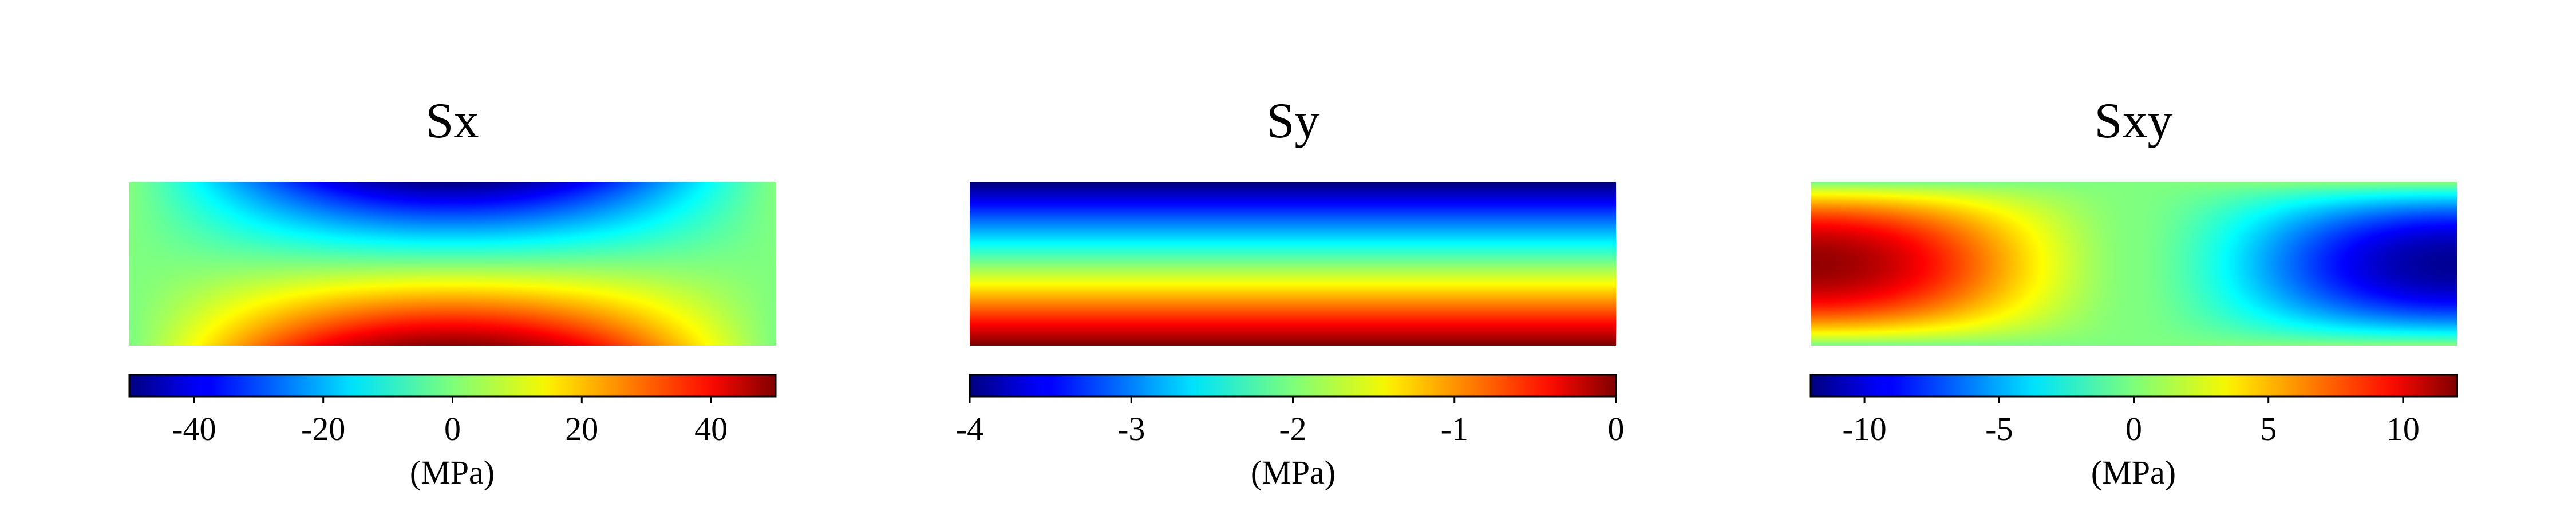 This screenshot has height=515, width=2576. Describe the element at coordinates (194, 428) in the screenshot. I see `colorbar-tick-label: -40` at that location.